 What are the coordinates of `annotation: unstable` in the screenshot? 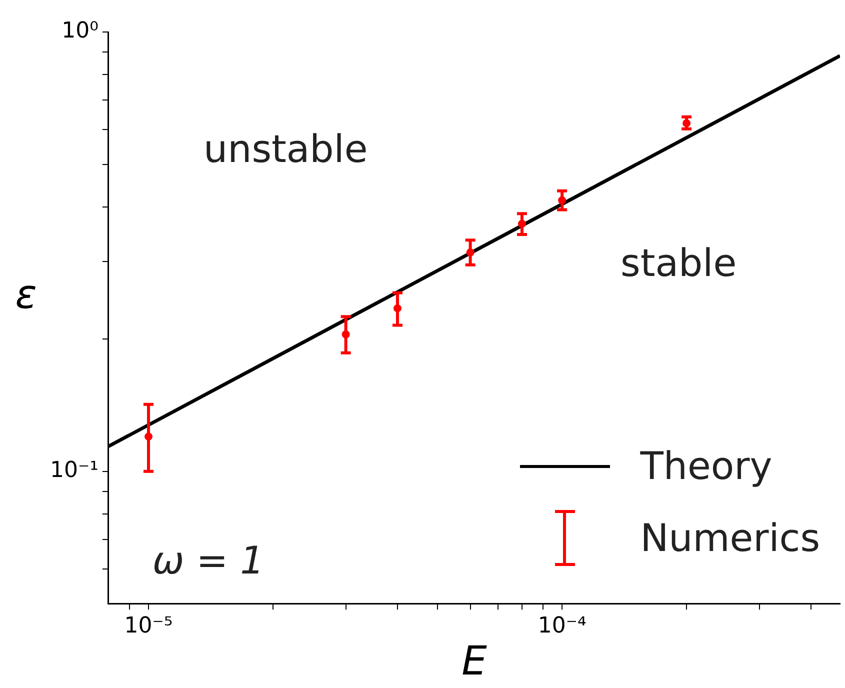 It's located at (286, 148).